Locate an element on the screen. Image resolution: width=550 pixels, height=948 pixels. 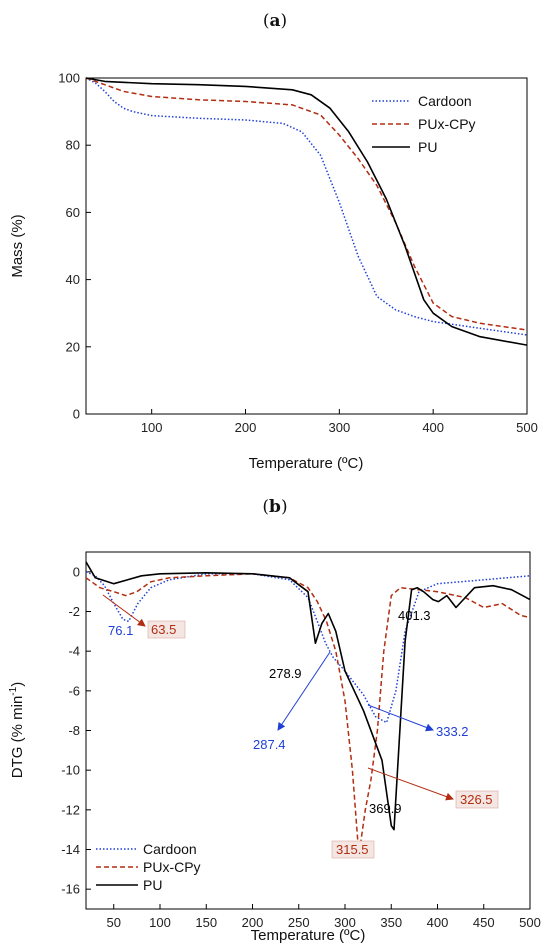
y-tick-label-a: 100 is located at coordinates (69, 78).